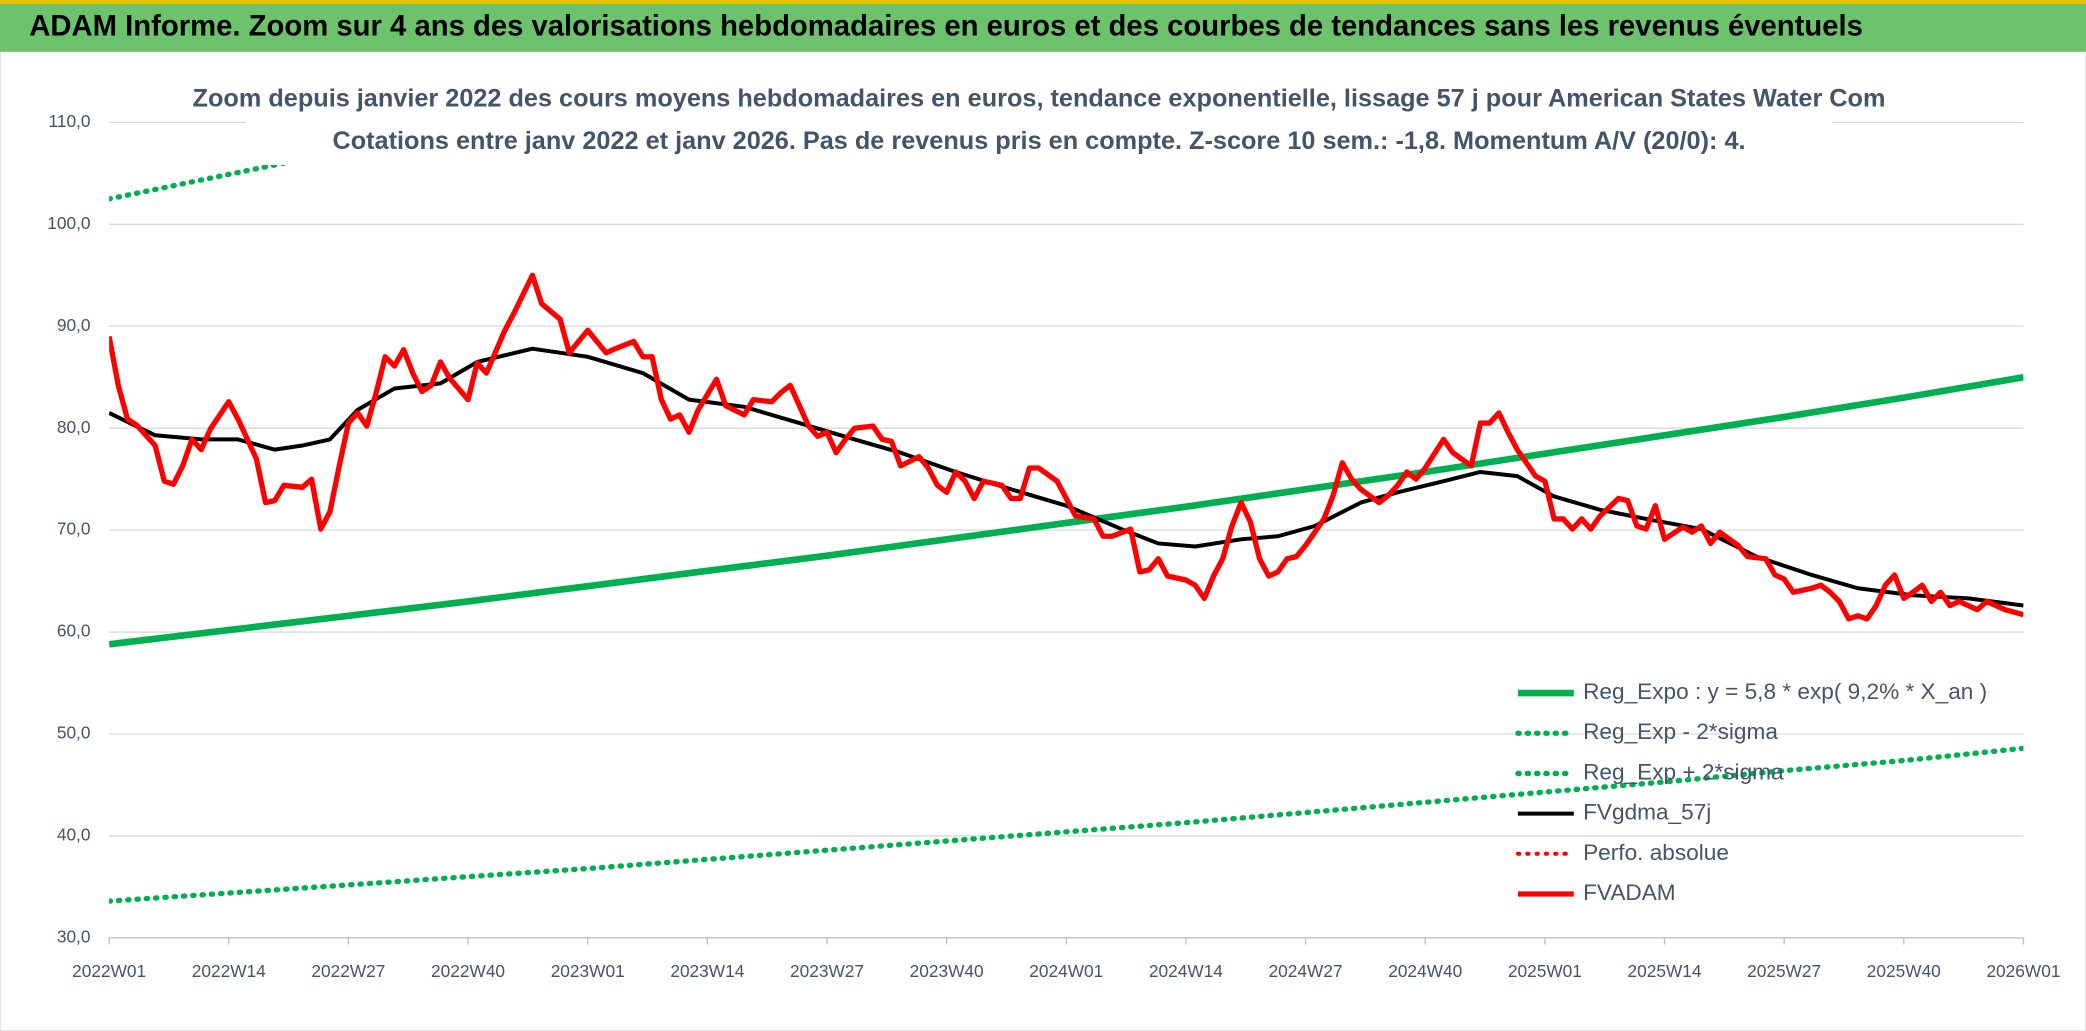  I want to click on x-tick-label: 2024W40, so click(1425, 971).